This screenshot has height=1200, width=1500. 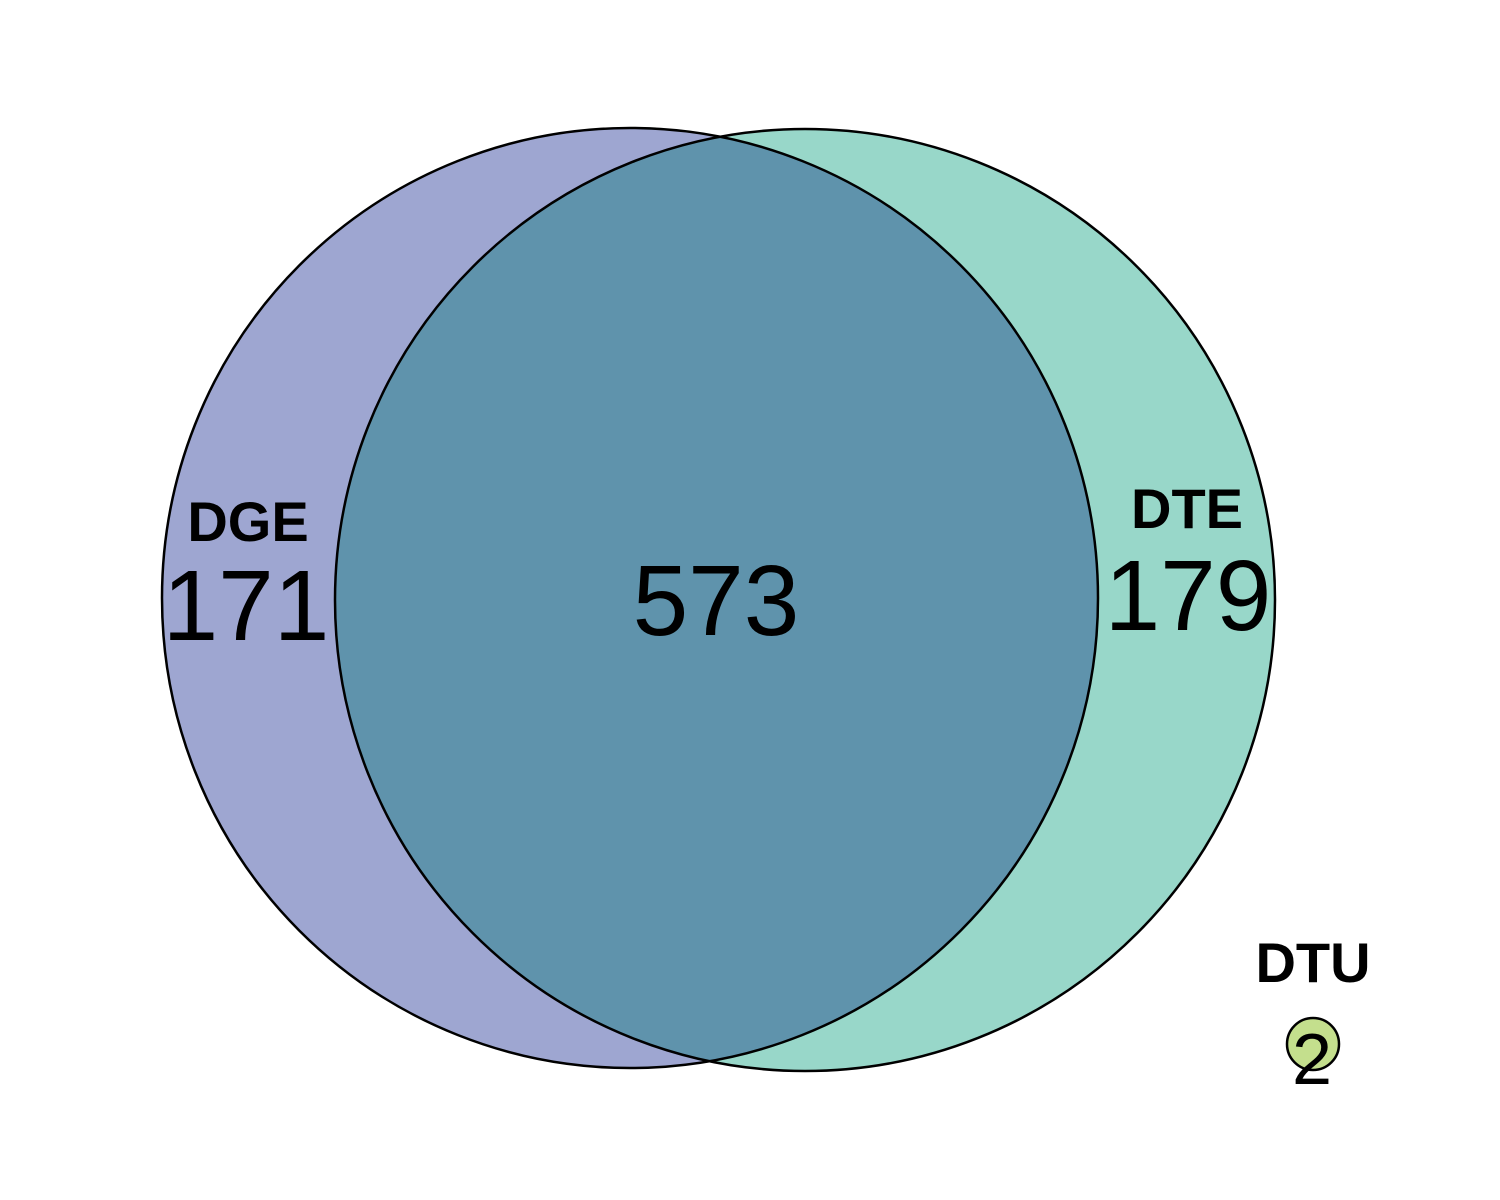 What do you see at coordinates (1312, 962) in the screenshot?
I see `dtu-set-label: DTU` at bounding box center [1312, 962].